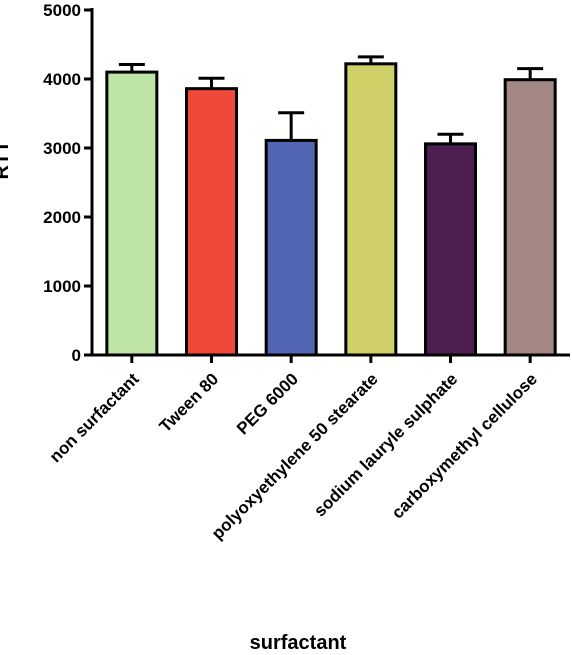 This screenshot has height=655, width=572. I want to click on x-axis-title: surfactant, so click(298, 643).